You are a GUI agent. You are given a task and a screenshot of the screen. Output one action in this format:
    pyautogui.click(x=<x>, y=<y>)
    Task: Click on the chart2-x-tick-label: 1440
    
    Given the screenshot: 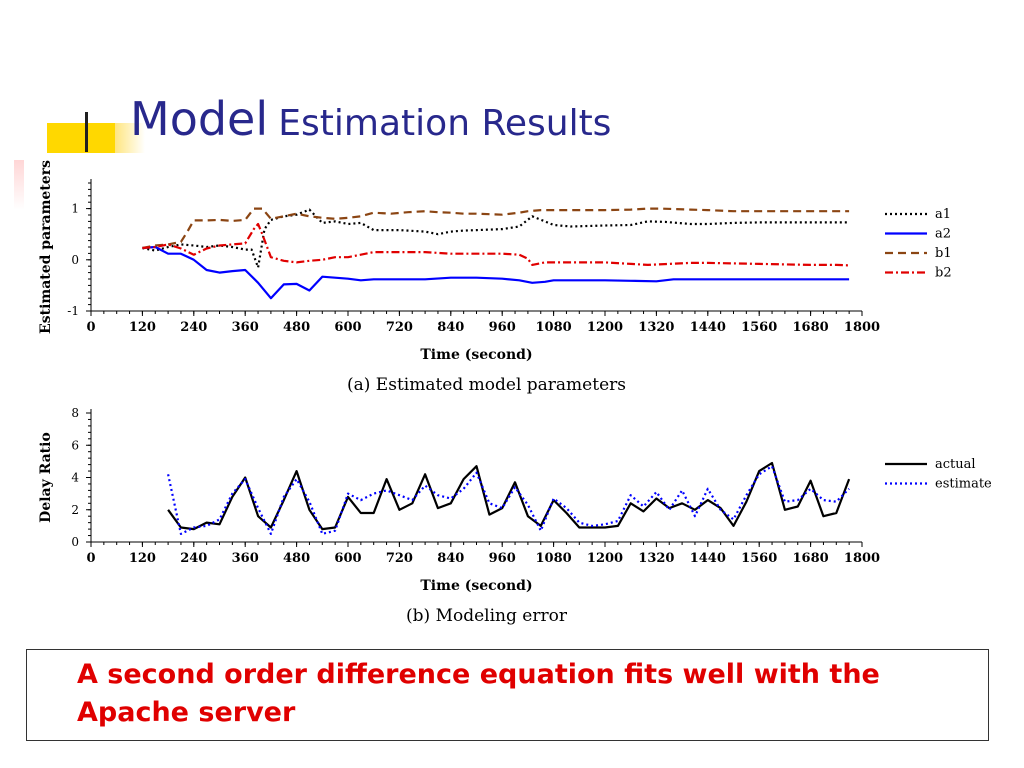 What is the action you would take?
    pyautogui.click(x=708, y=558)
    